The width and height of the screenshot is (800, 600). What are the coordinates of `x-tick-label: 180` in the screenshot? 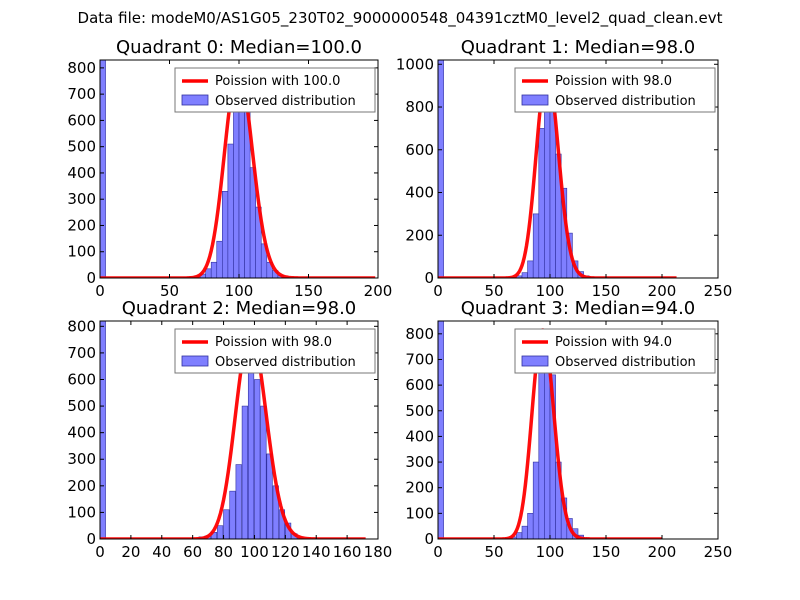 It's located at (378, 552).